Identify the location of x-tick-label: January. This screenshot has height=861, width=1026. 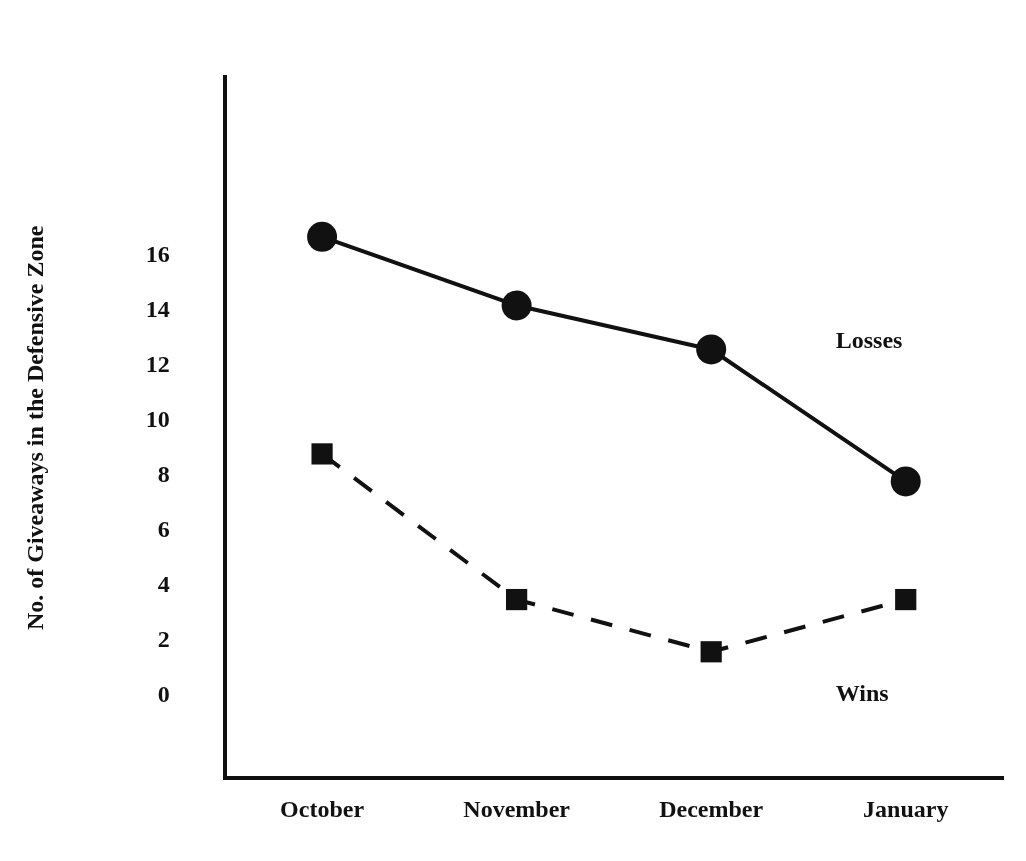
(906, 808).